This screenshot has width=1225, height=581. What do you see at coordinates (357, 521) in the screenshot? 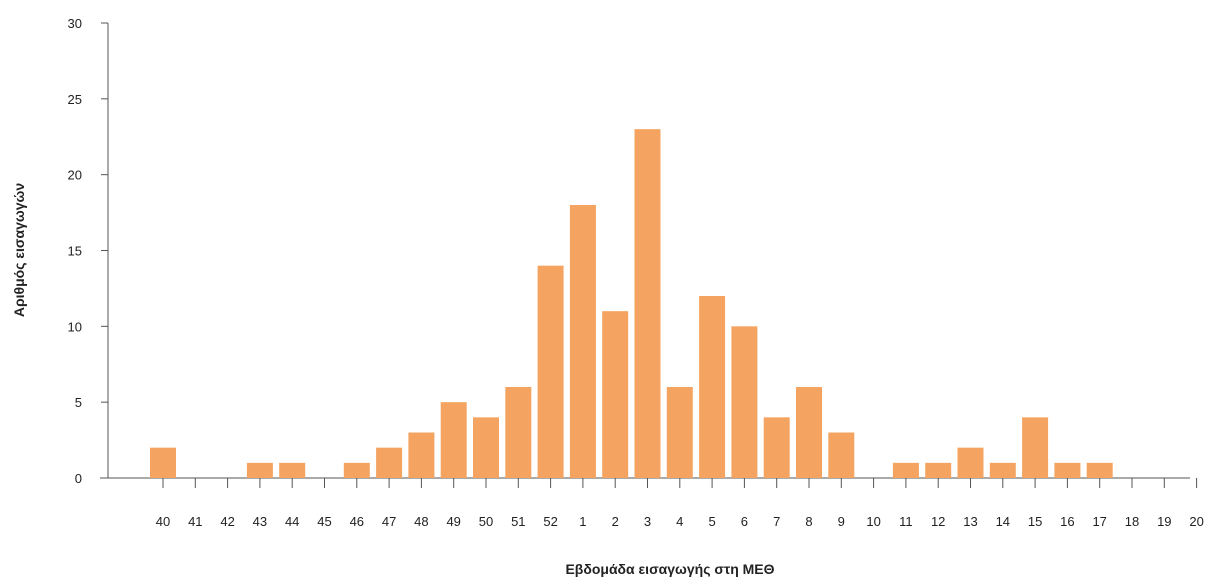
I see `x-tick-label: 46` at bounding box center [357, 521].